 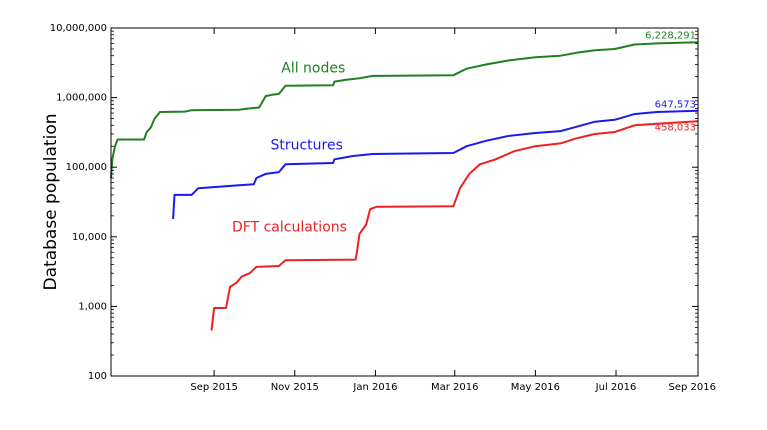 I want to click on series-name-label: DFT calculations, so click(x=289, y=227).